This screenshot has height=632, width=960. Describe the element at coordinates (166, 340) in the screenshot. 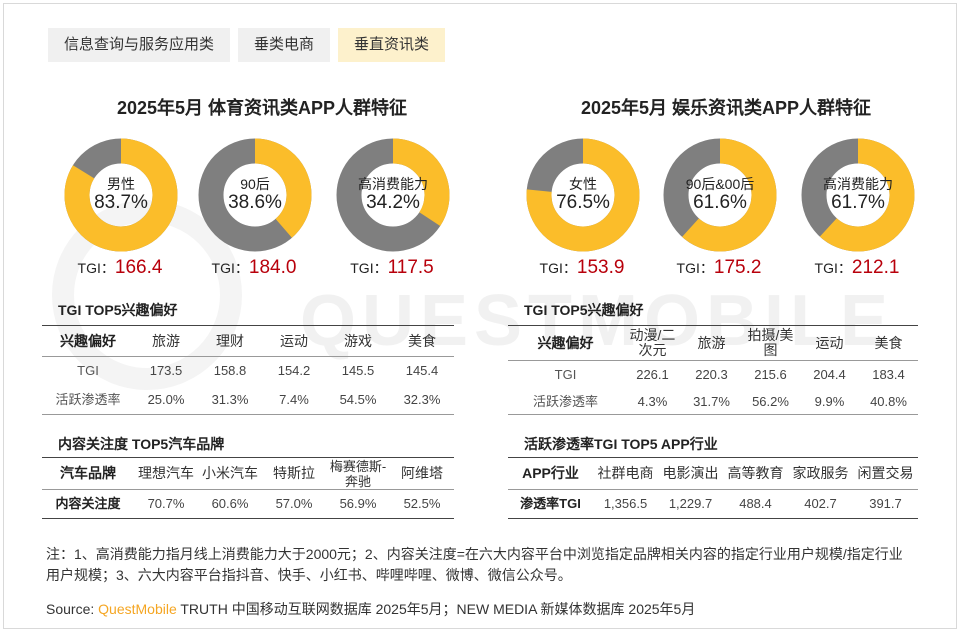

I see `table-header-cell: 旅游` at that location.